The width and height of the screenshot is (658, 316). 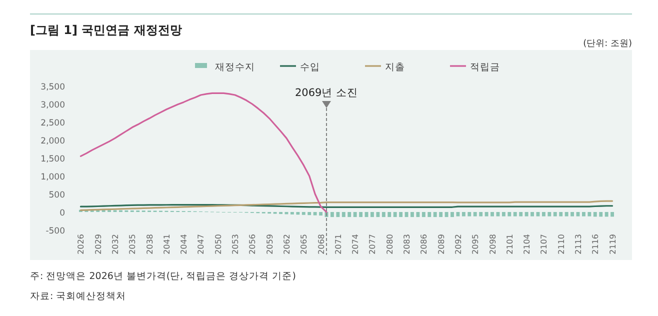 What do you see at coordinates (493, 244) in the screenshot?
I see `x-tick-label: 2098` at bounding box center [493, 244].